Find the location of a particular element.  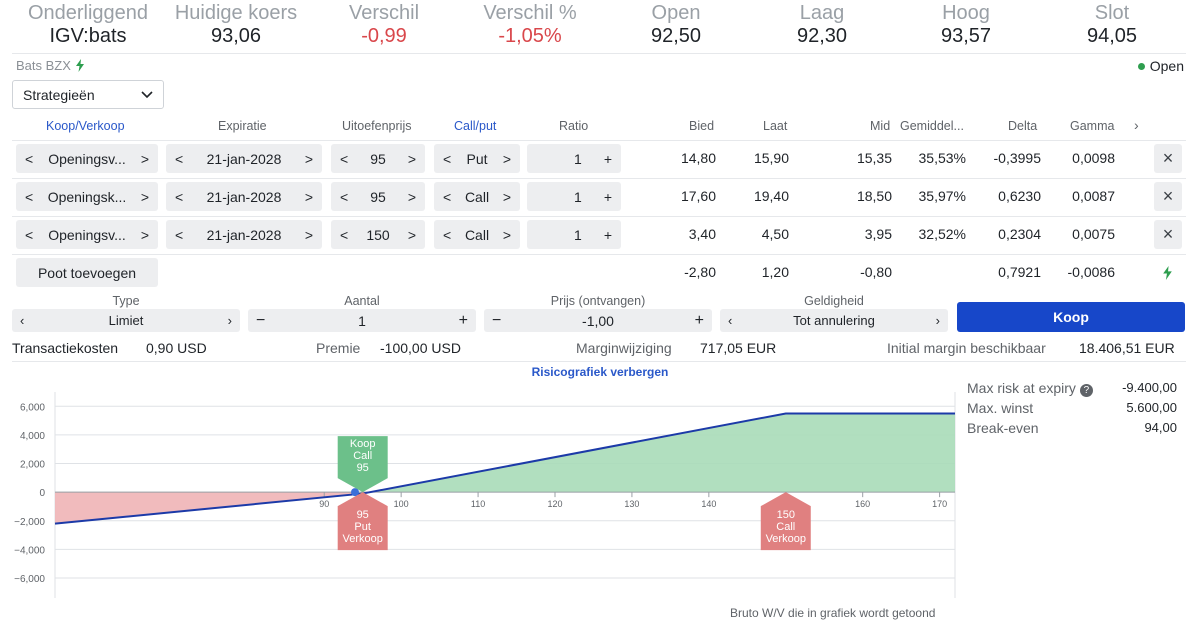

col-header-type: Call/put is located at coordinates (475, 126).